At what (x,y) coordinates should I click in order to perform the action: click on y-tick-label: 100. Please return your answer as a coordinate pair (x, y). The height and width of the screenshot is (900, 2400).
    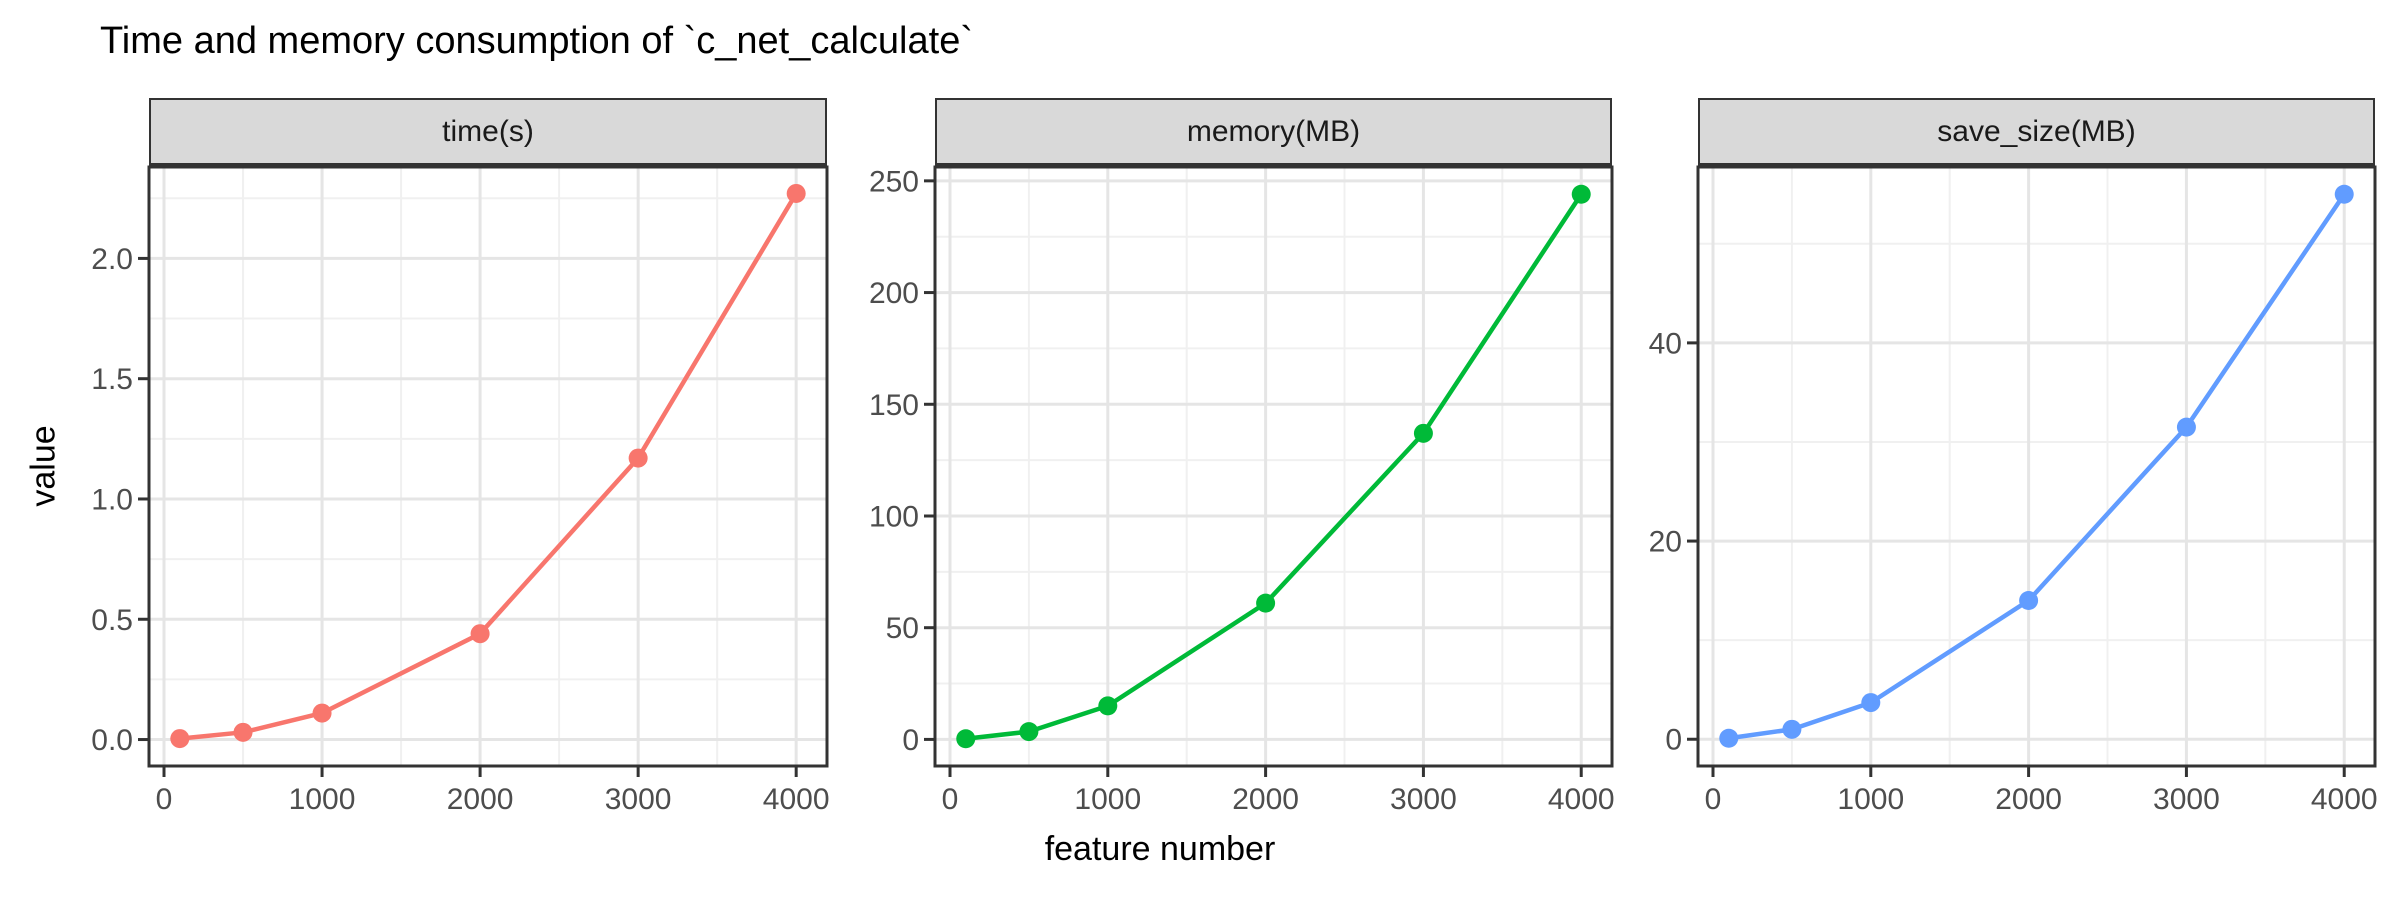
    Looking at the image, I should click on (894, 516).